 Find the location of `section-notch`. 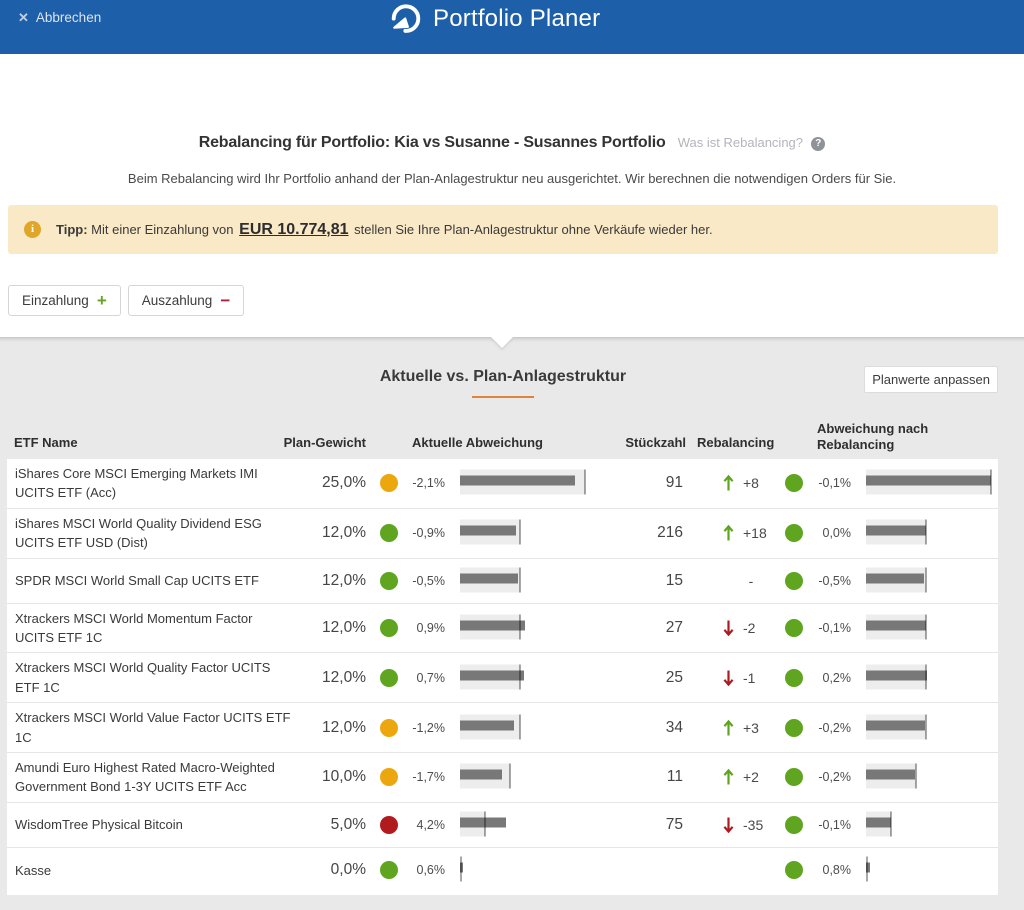

section-notch is located at coordinates (502, 342).